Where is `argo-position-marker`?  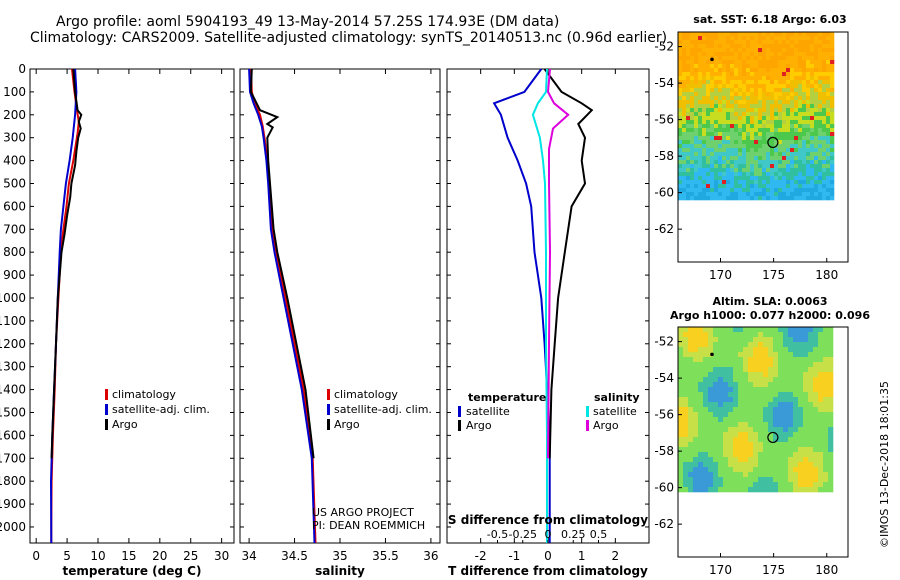 argo-position-marker is located at coordinates (773, 142).